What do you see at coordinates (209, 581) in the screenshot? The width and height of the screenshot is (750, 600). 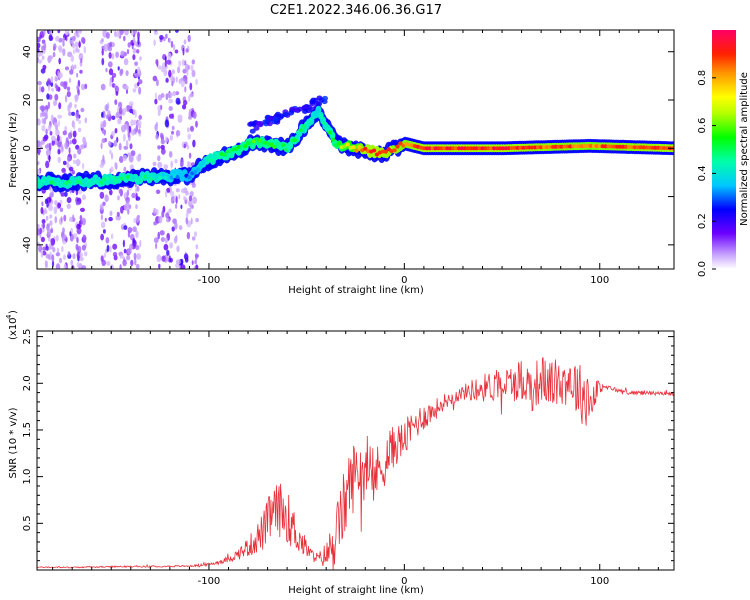 I see `snr-x-tick-label: -100` at bounding box center [209, 581].